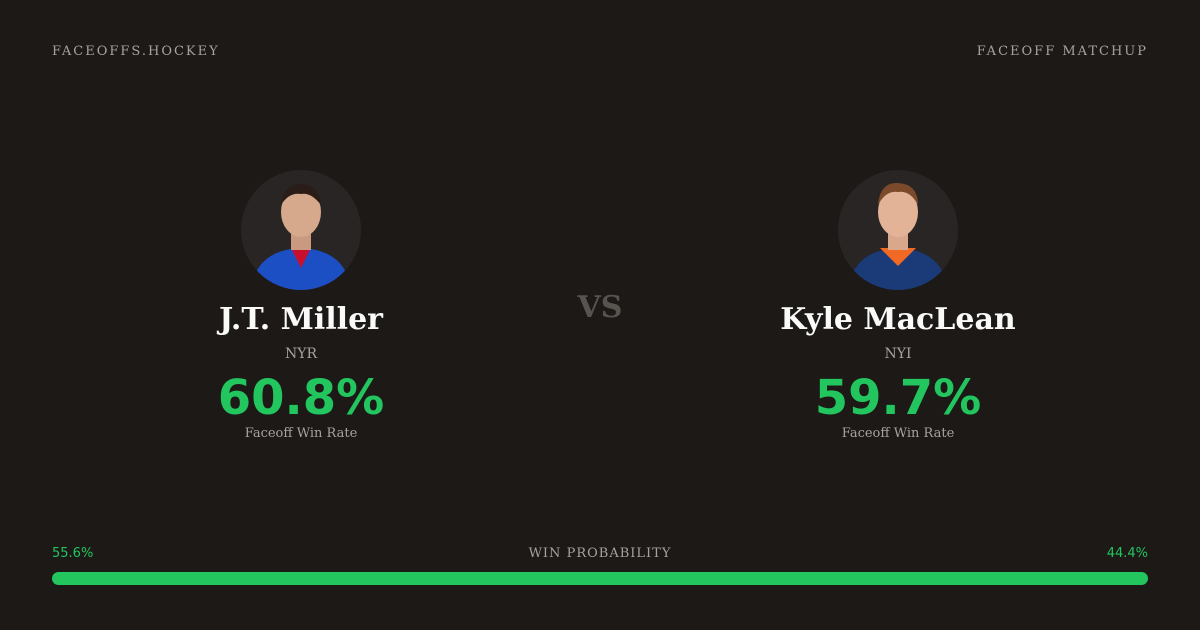 The width and height of the screenshot is (1200, 630). I want to click on probability-label: WIN PROBABILITY, so click(600, 553).